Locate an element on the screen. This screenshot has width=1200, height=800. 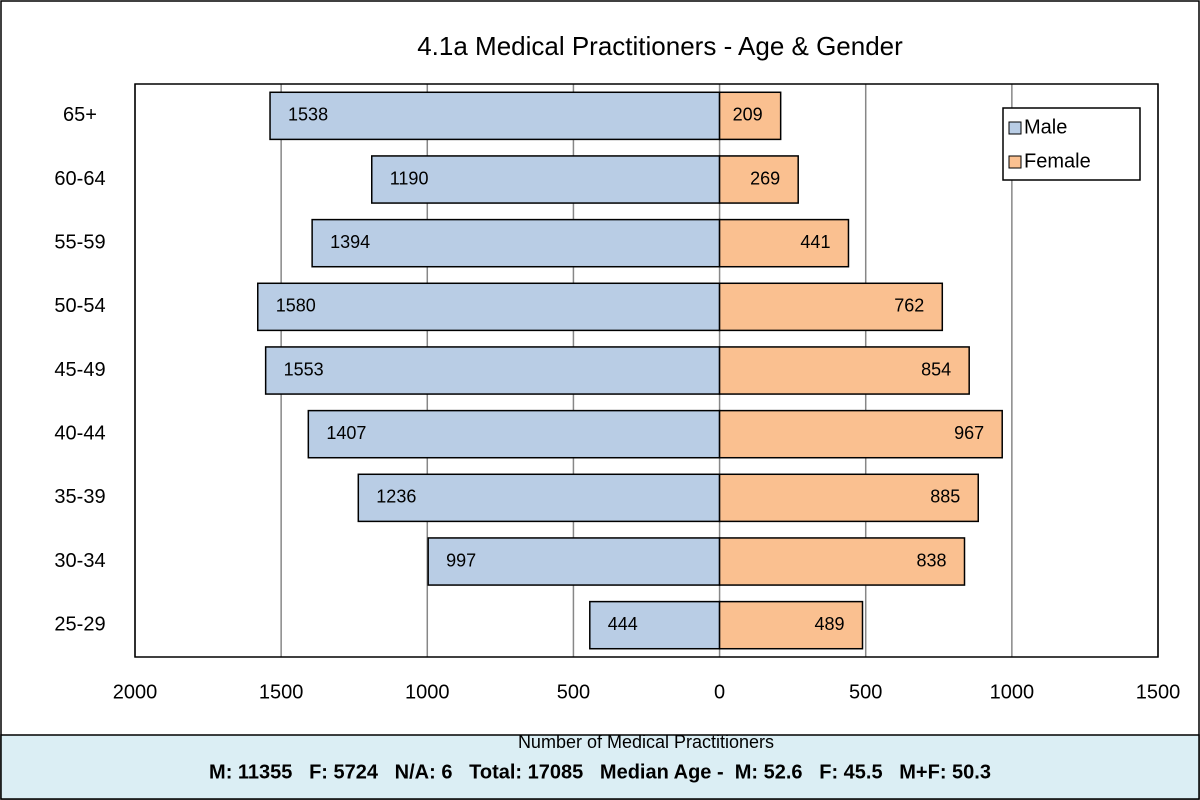
y-tick-label: 25-29 is located at coordinates (79, 624).